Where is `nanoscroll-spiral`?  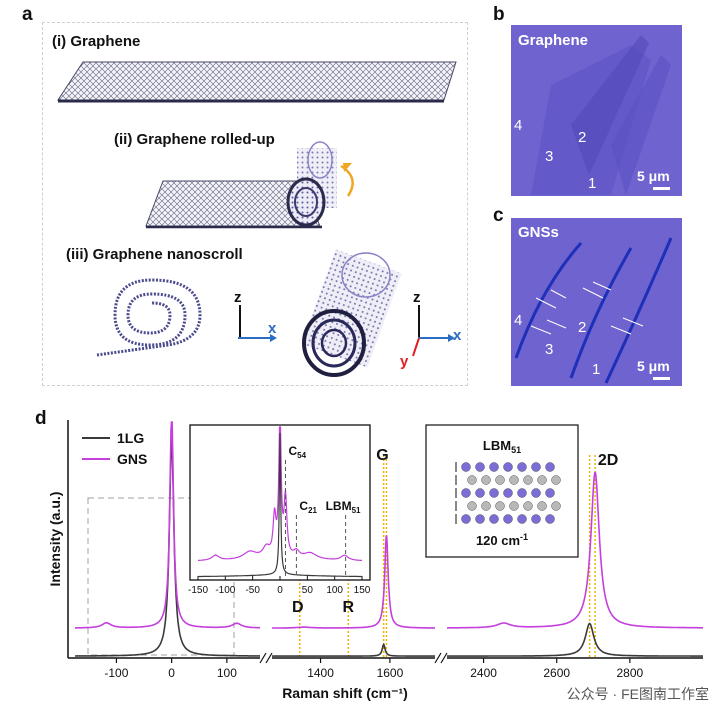
nanoscroll-spiral is located at coordinates (149, 317).